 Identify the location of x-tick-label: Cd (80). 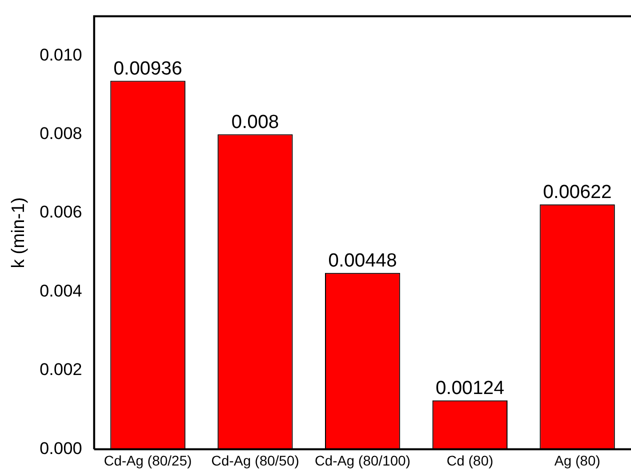
(470, 460).